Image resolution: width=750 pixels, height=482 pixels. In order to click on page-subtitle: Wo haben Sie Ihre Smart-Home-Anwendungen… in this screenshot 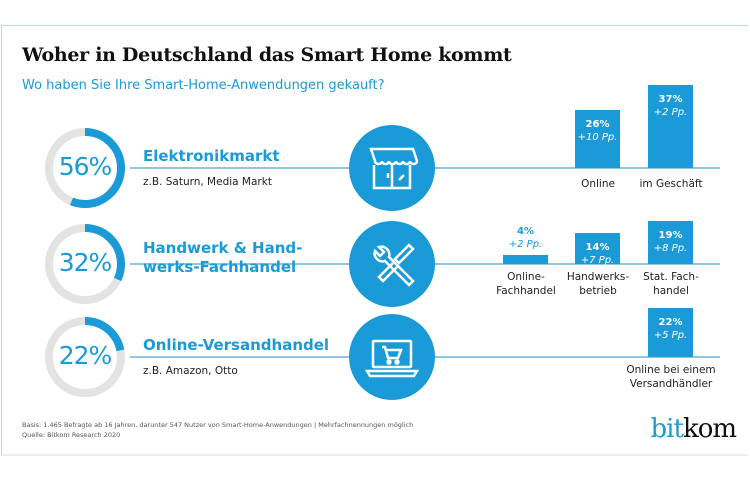, I will do `click(203, 85)`.